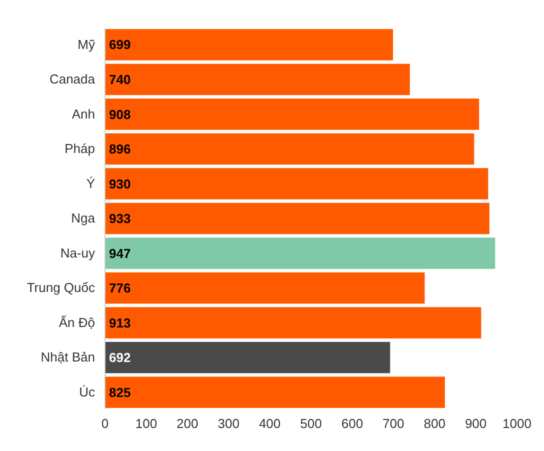  I want to click on y-tick-label: Anh, so click(83, 114).